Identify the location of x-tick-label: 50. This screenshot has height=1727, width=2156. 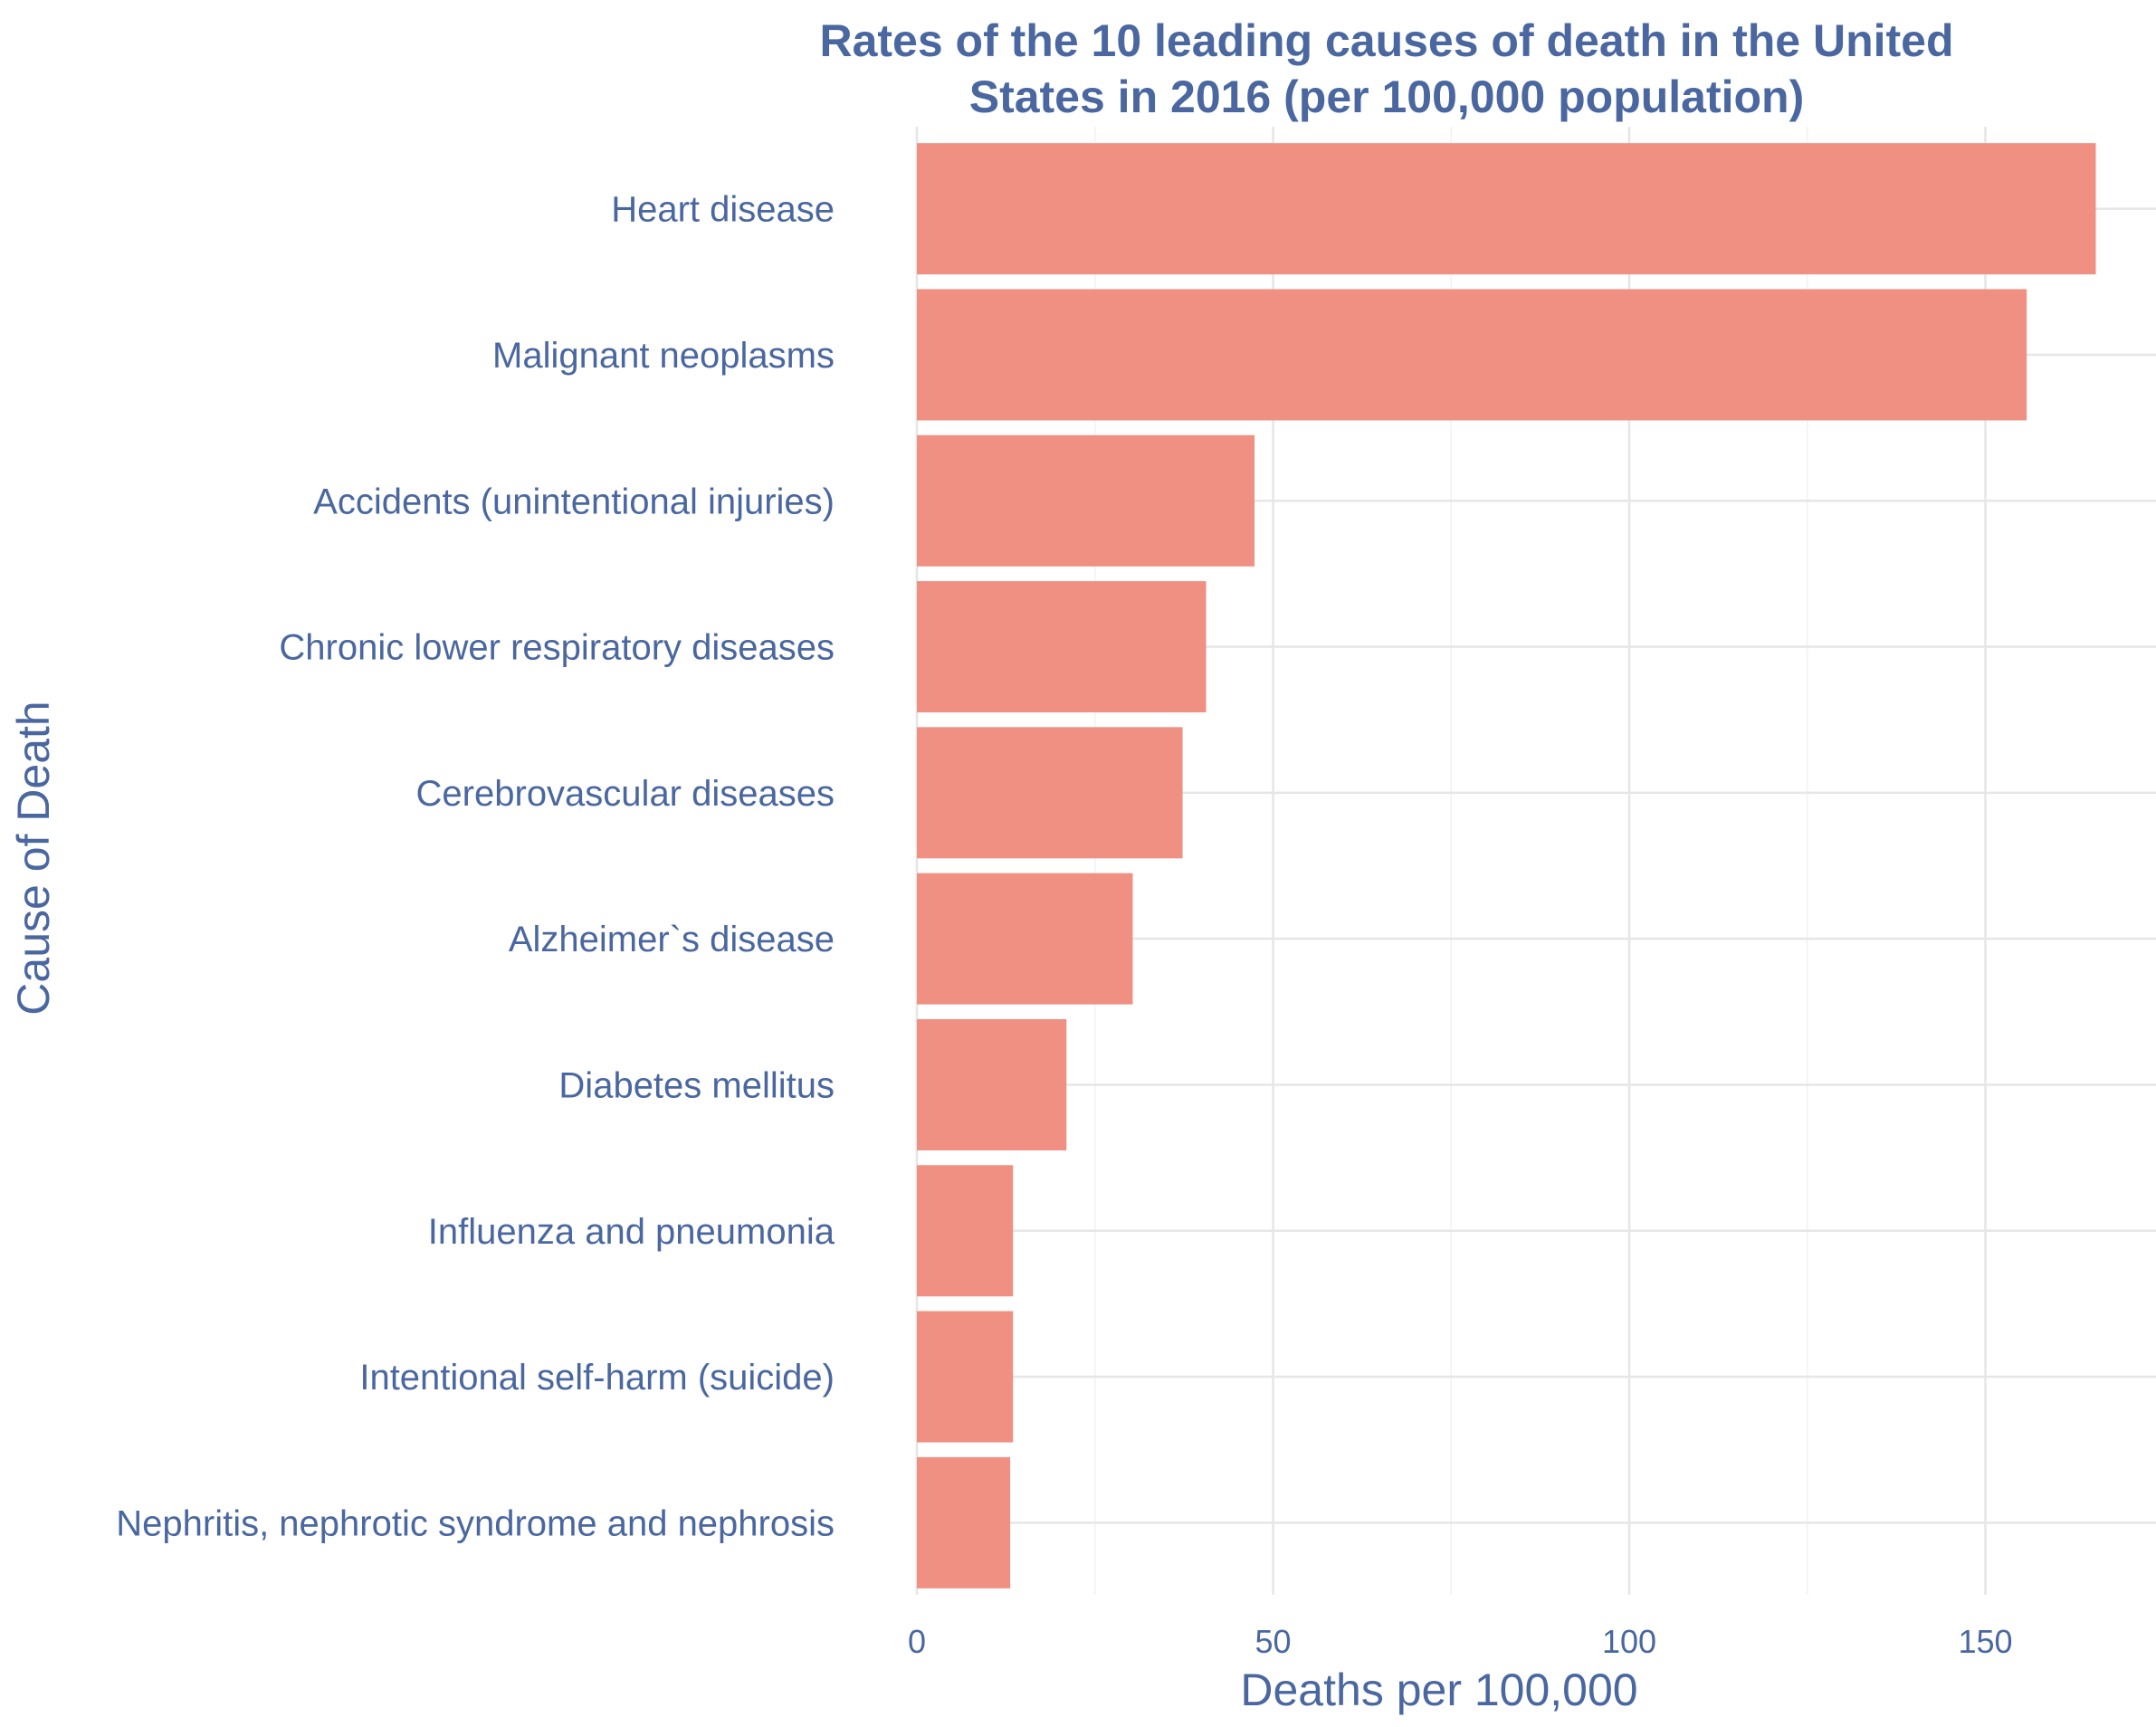
(1273, 1642).